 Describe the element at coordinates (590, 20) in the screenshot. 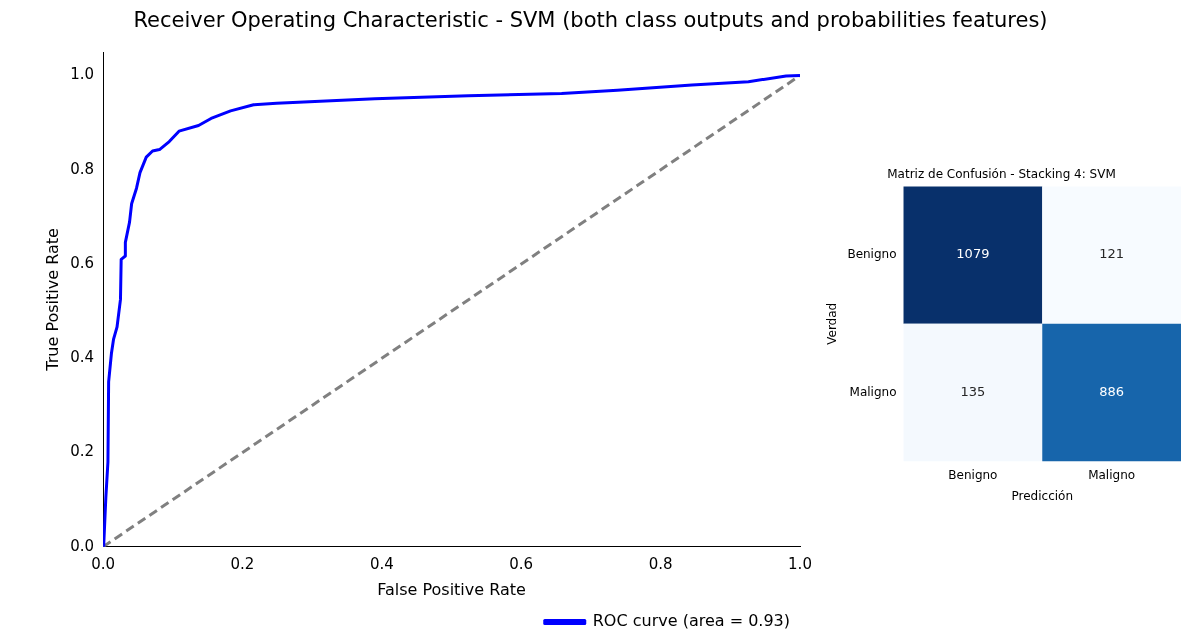

I see `chart-title: Receiver Operating Characteristic - SVM (both class outputs and probabilities features)` at that location.